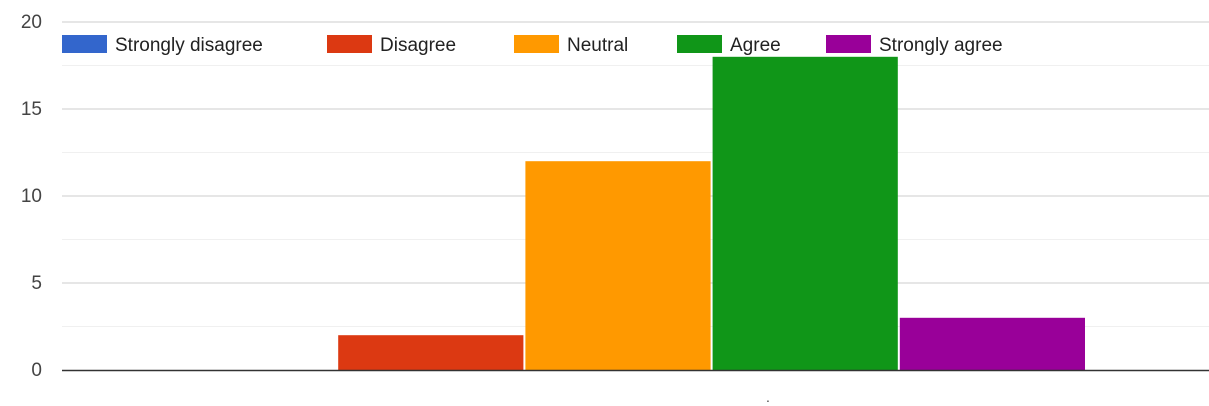  I want to click on legend-label-neutral: Neutral, so click(597, 45).